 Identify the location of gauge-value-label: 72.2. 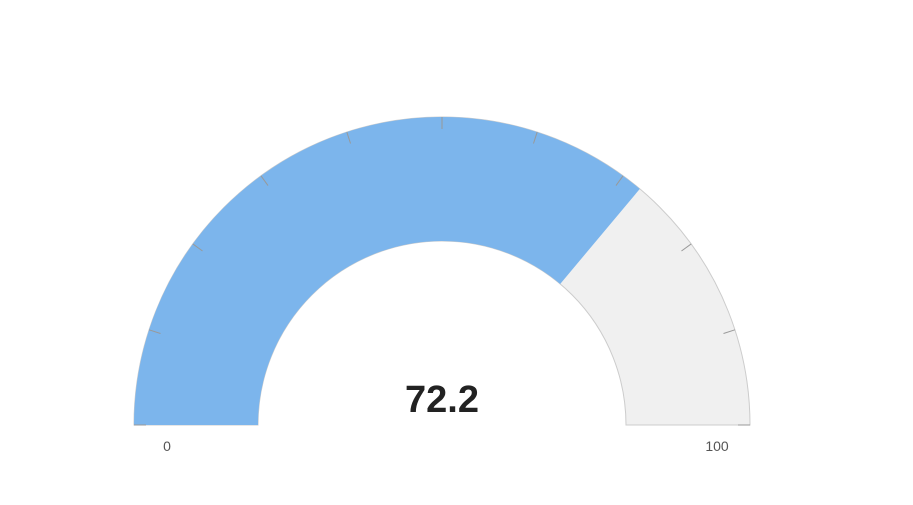
(442, 400).